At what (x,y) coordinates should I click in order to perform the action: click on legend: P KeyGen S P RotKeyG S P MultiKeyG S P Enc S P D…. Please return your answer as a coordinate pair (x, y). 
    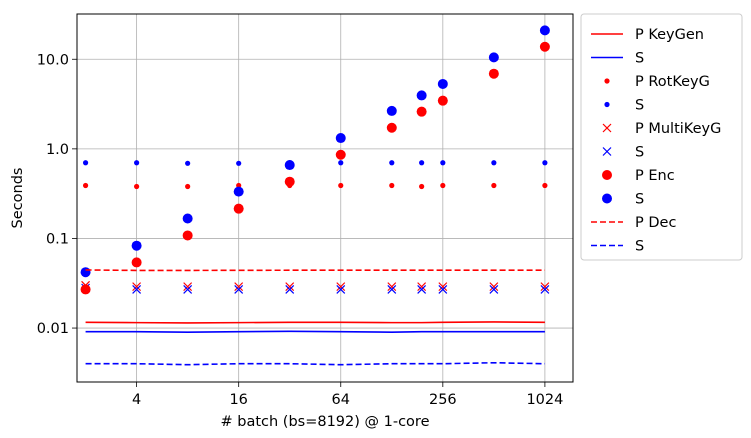
    Looking at the image, I should click on (661, 137).